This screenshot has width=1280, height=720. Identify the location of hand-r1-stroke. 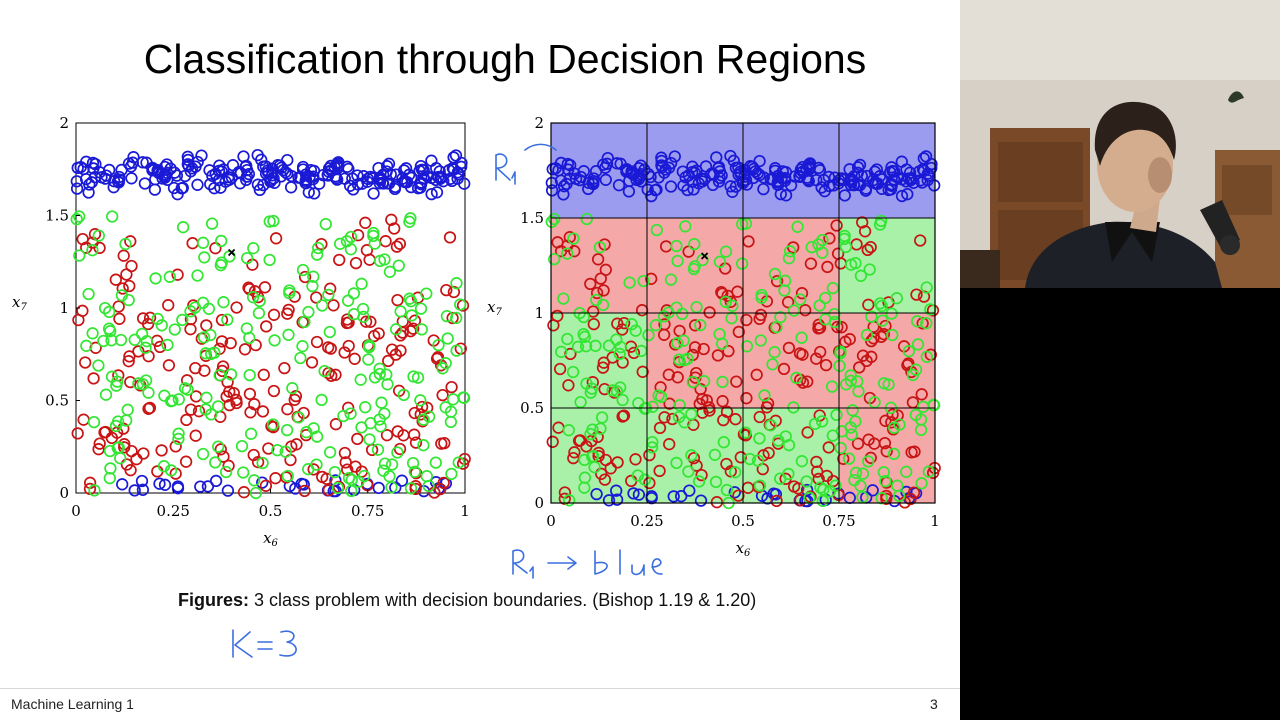
(526, 164).